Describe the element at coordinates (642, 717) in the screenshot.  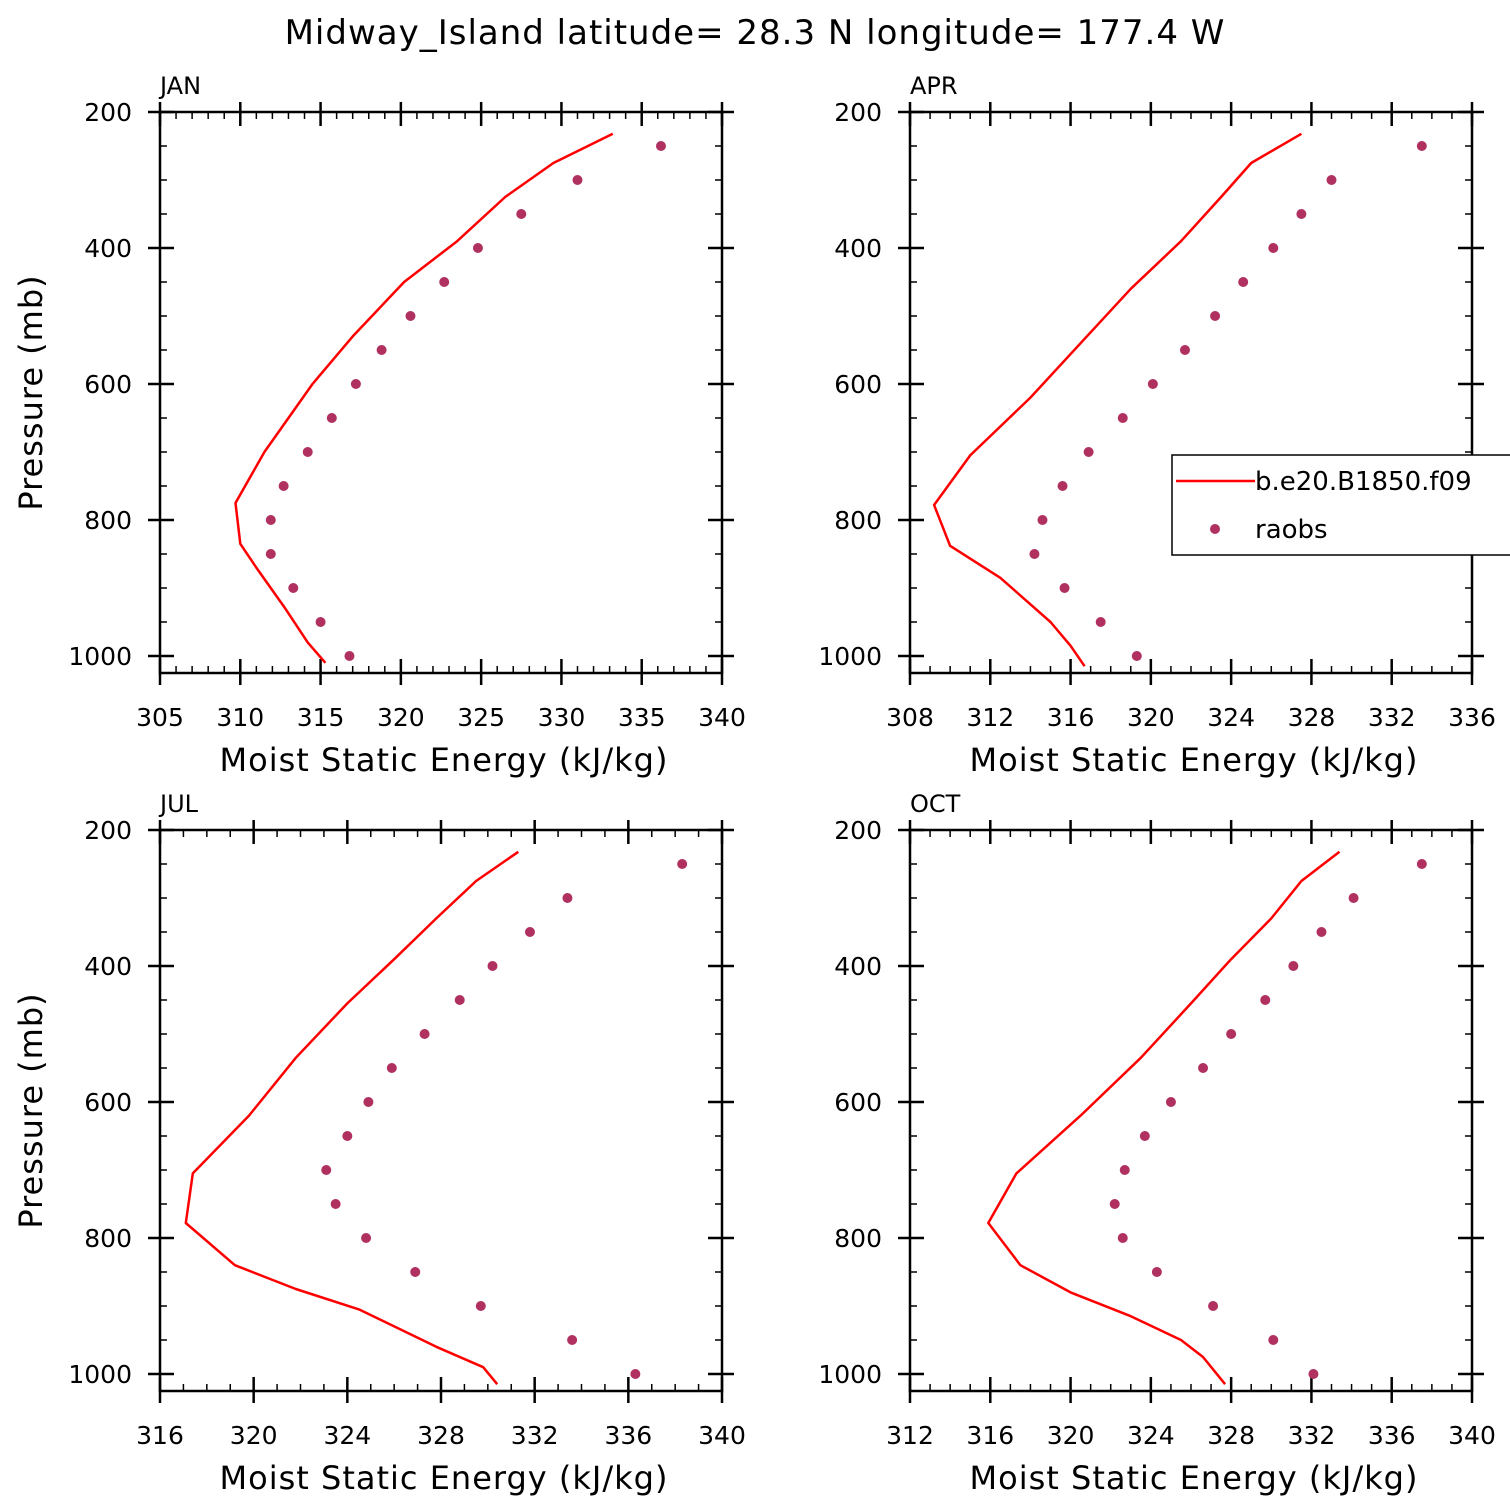
I see `x-tick-label: 335` at that location.